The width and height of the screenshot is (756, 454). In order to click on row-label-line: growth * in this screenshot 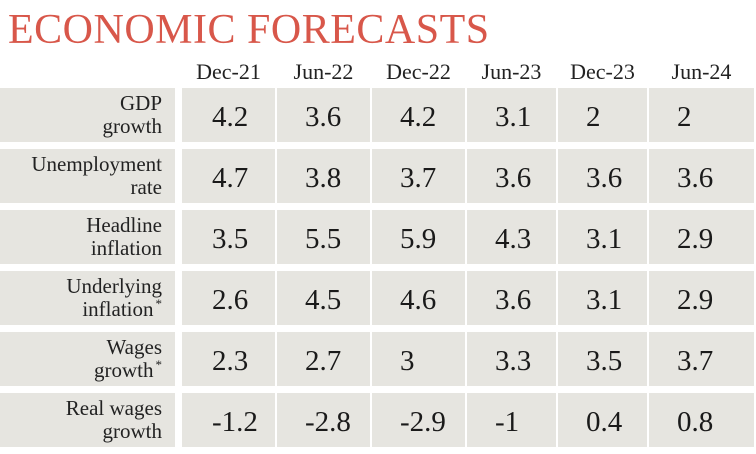, I will do `click(128, 369)`.